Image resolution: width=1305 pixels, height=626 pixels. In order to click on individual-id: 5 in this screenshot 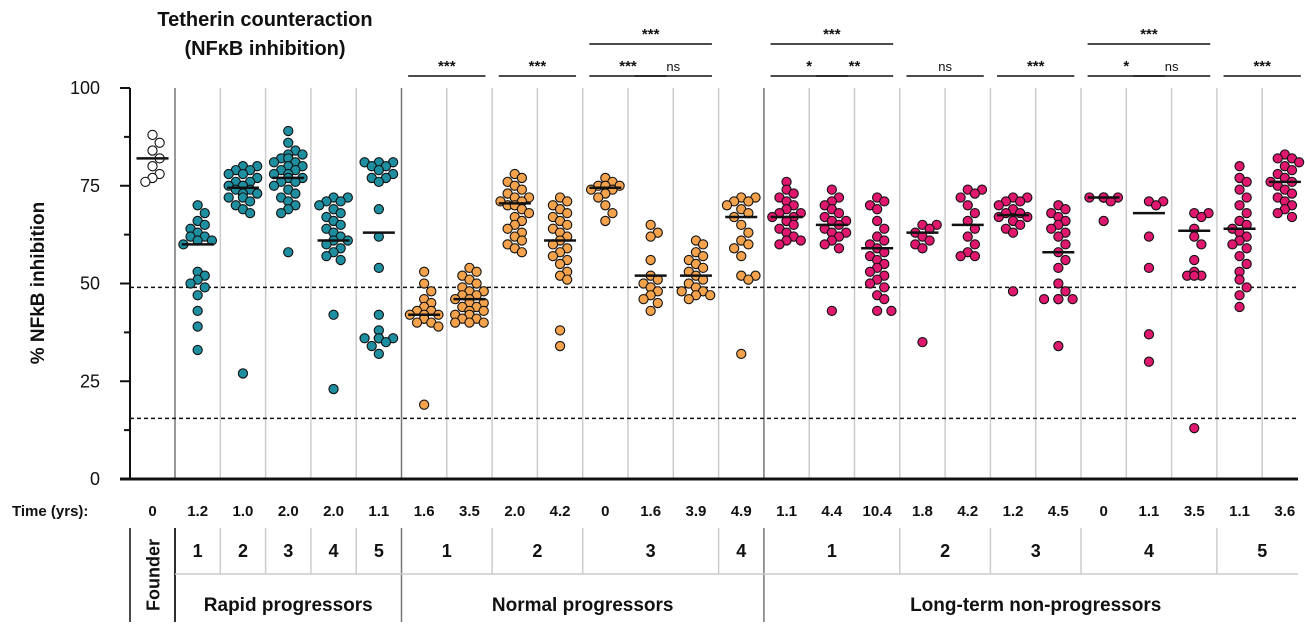, I will do `click(379, 551)`.